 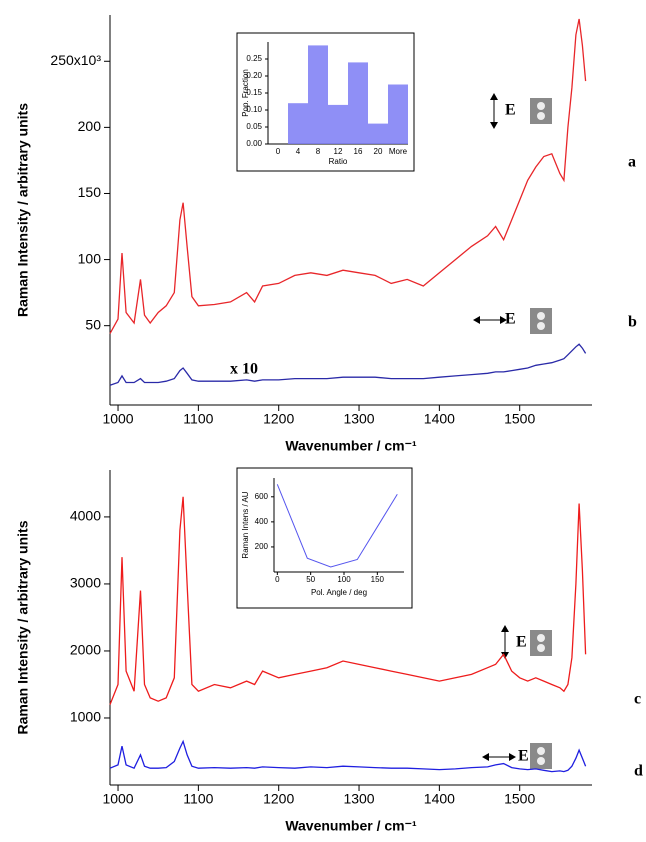 I want to click on inset-frame, so click(x=324, y=538).